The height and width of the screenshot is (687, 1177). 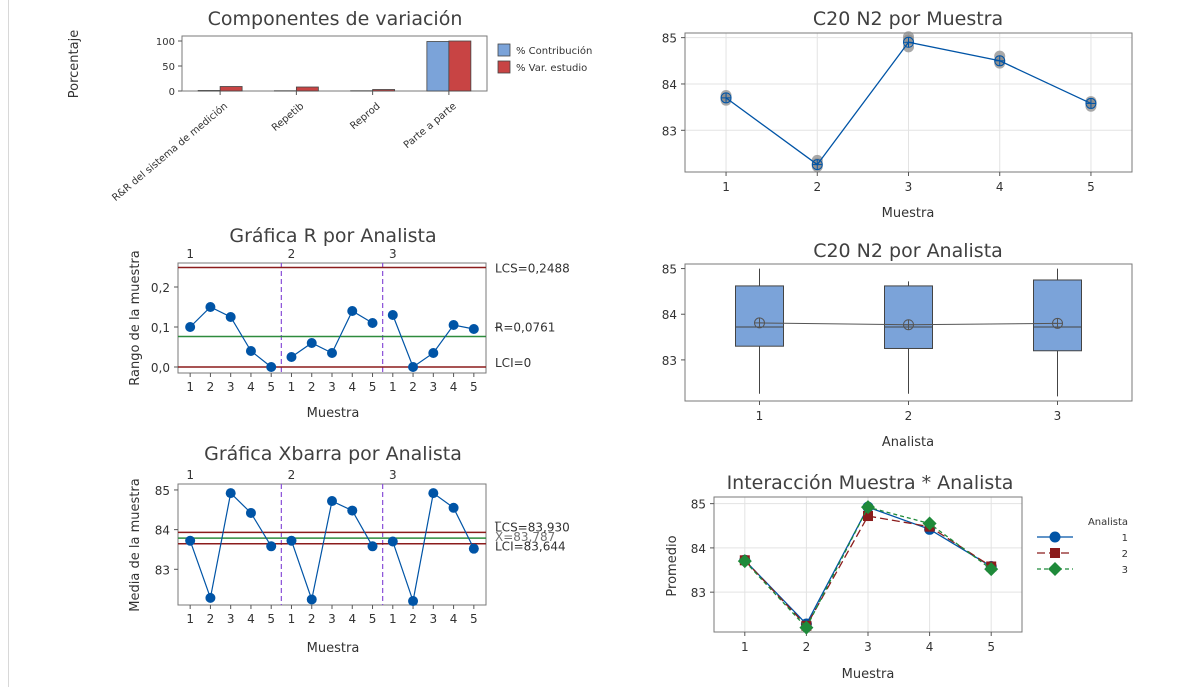 I want to click on x-tick-label-by-part: 3, so click(x=909, y=187).